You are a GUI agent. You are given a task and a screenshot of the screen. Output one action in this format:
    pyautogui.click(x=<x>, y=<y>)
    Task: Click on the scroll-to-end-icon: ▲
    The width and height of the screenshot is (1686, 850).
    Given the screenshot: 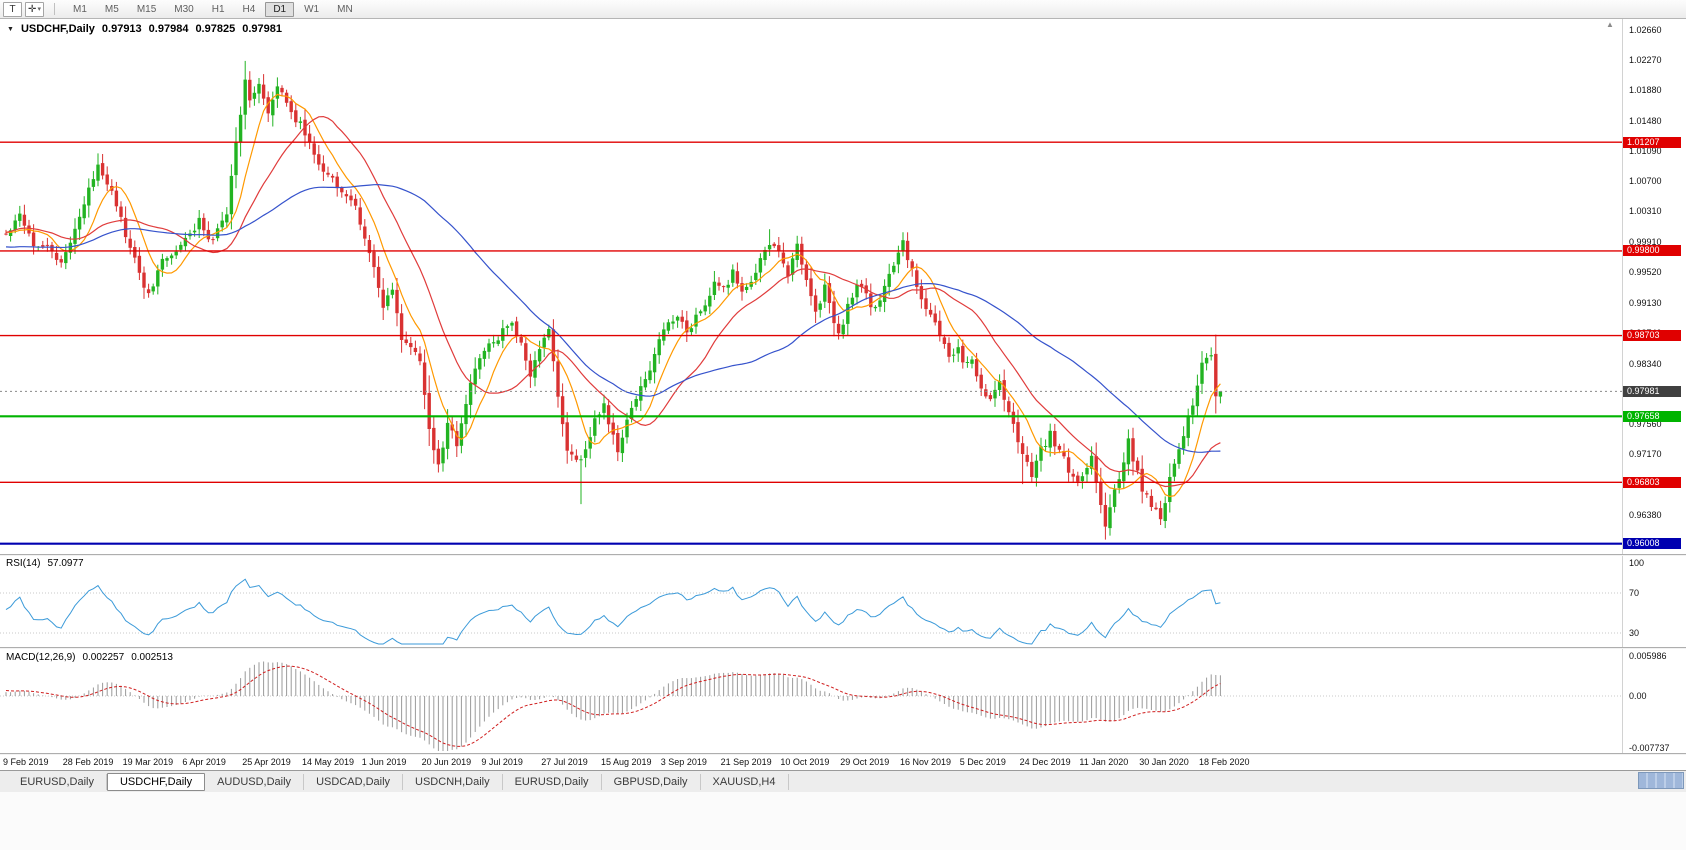 What is the action you would take?
    pyautogui.click(x=1610, y=24)
    